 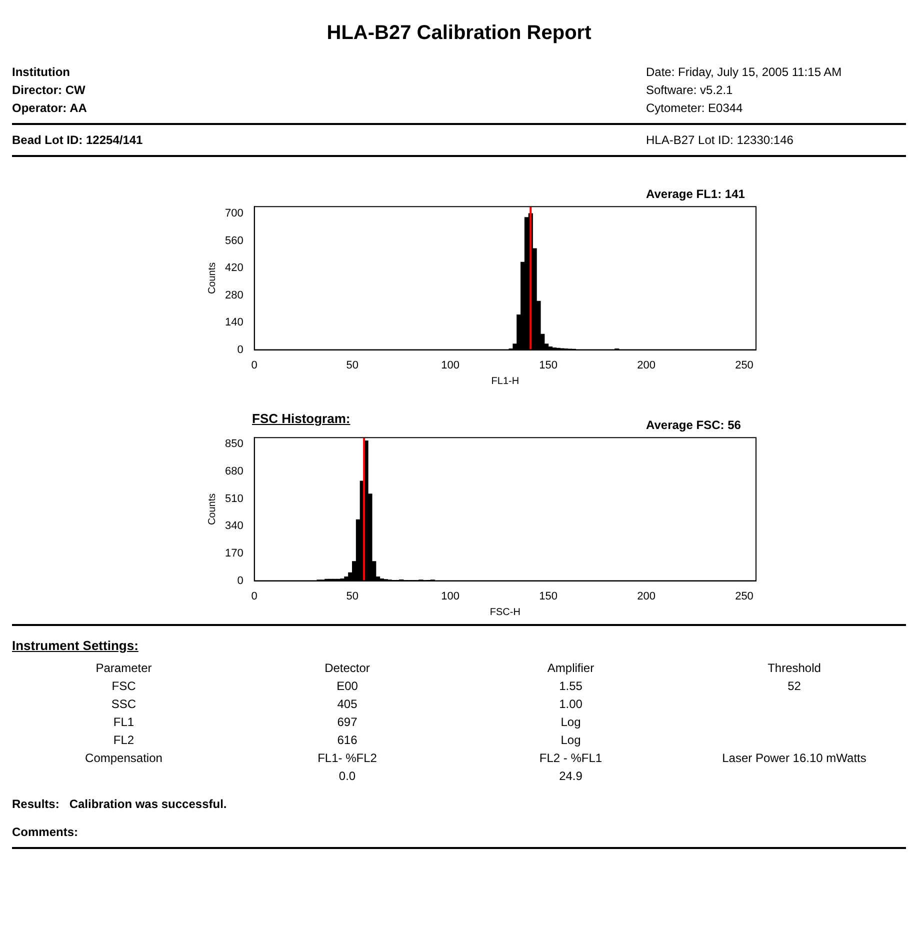 I want to click on text: Average FL1: 141, so click(x=696, y=193).